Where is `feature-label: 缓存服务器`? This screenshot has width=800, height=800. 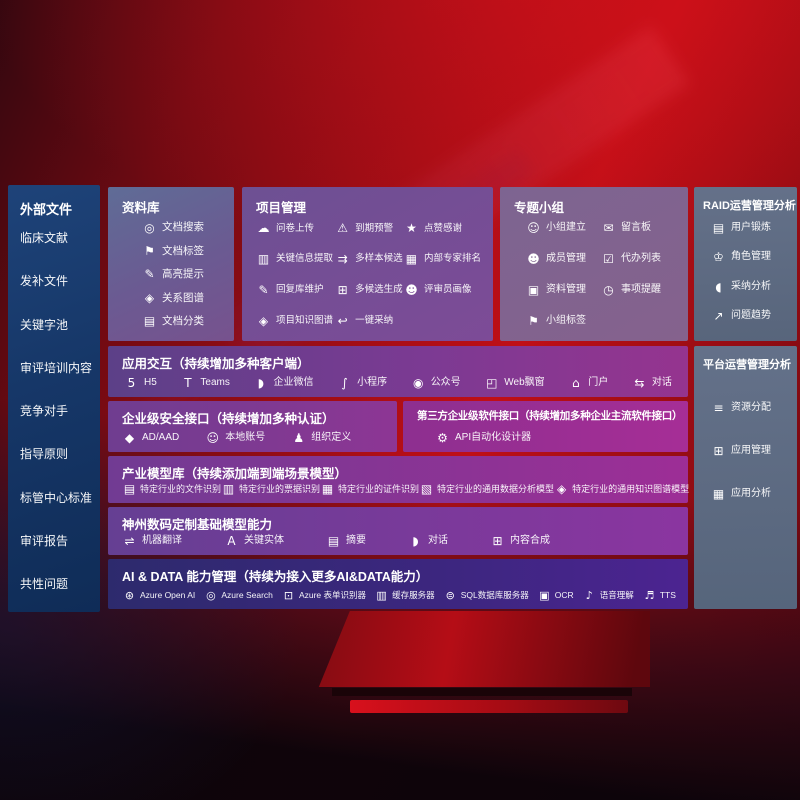
feature-label: 缓存服务器 is located at coordinates (413, 595).